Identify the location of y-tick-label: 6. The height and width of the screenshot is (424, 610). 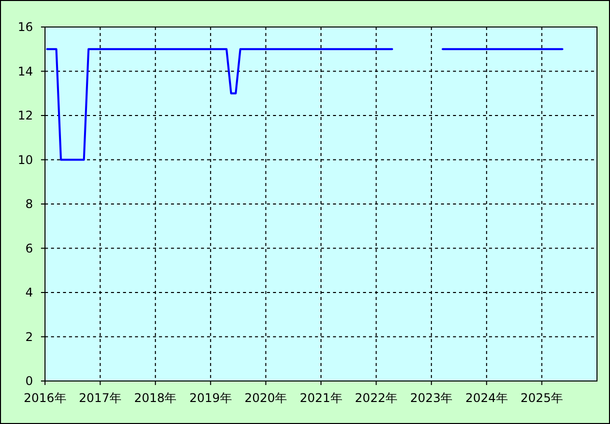
(29, 248).